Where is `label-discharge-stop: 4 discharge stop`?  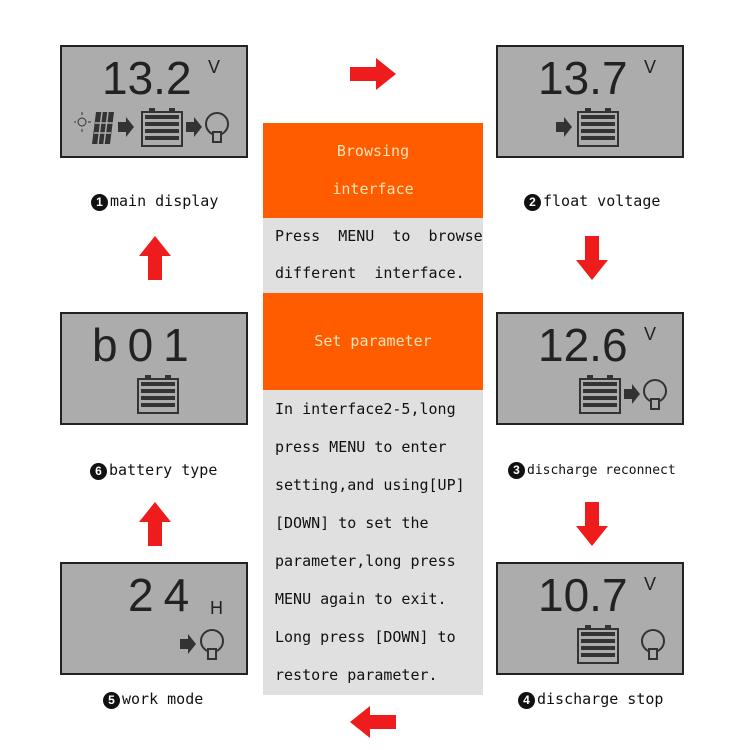
label-discharge-stop: 4 discharge stop is located at coordinates (590, 699).